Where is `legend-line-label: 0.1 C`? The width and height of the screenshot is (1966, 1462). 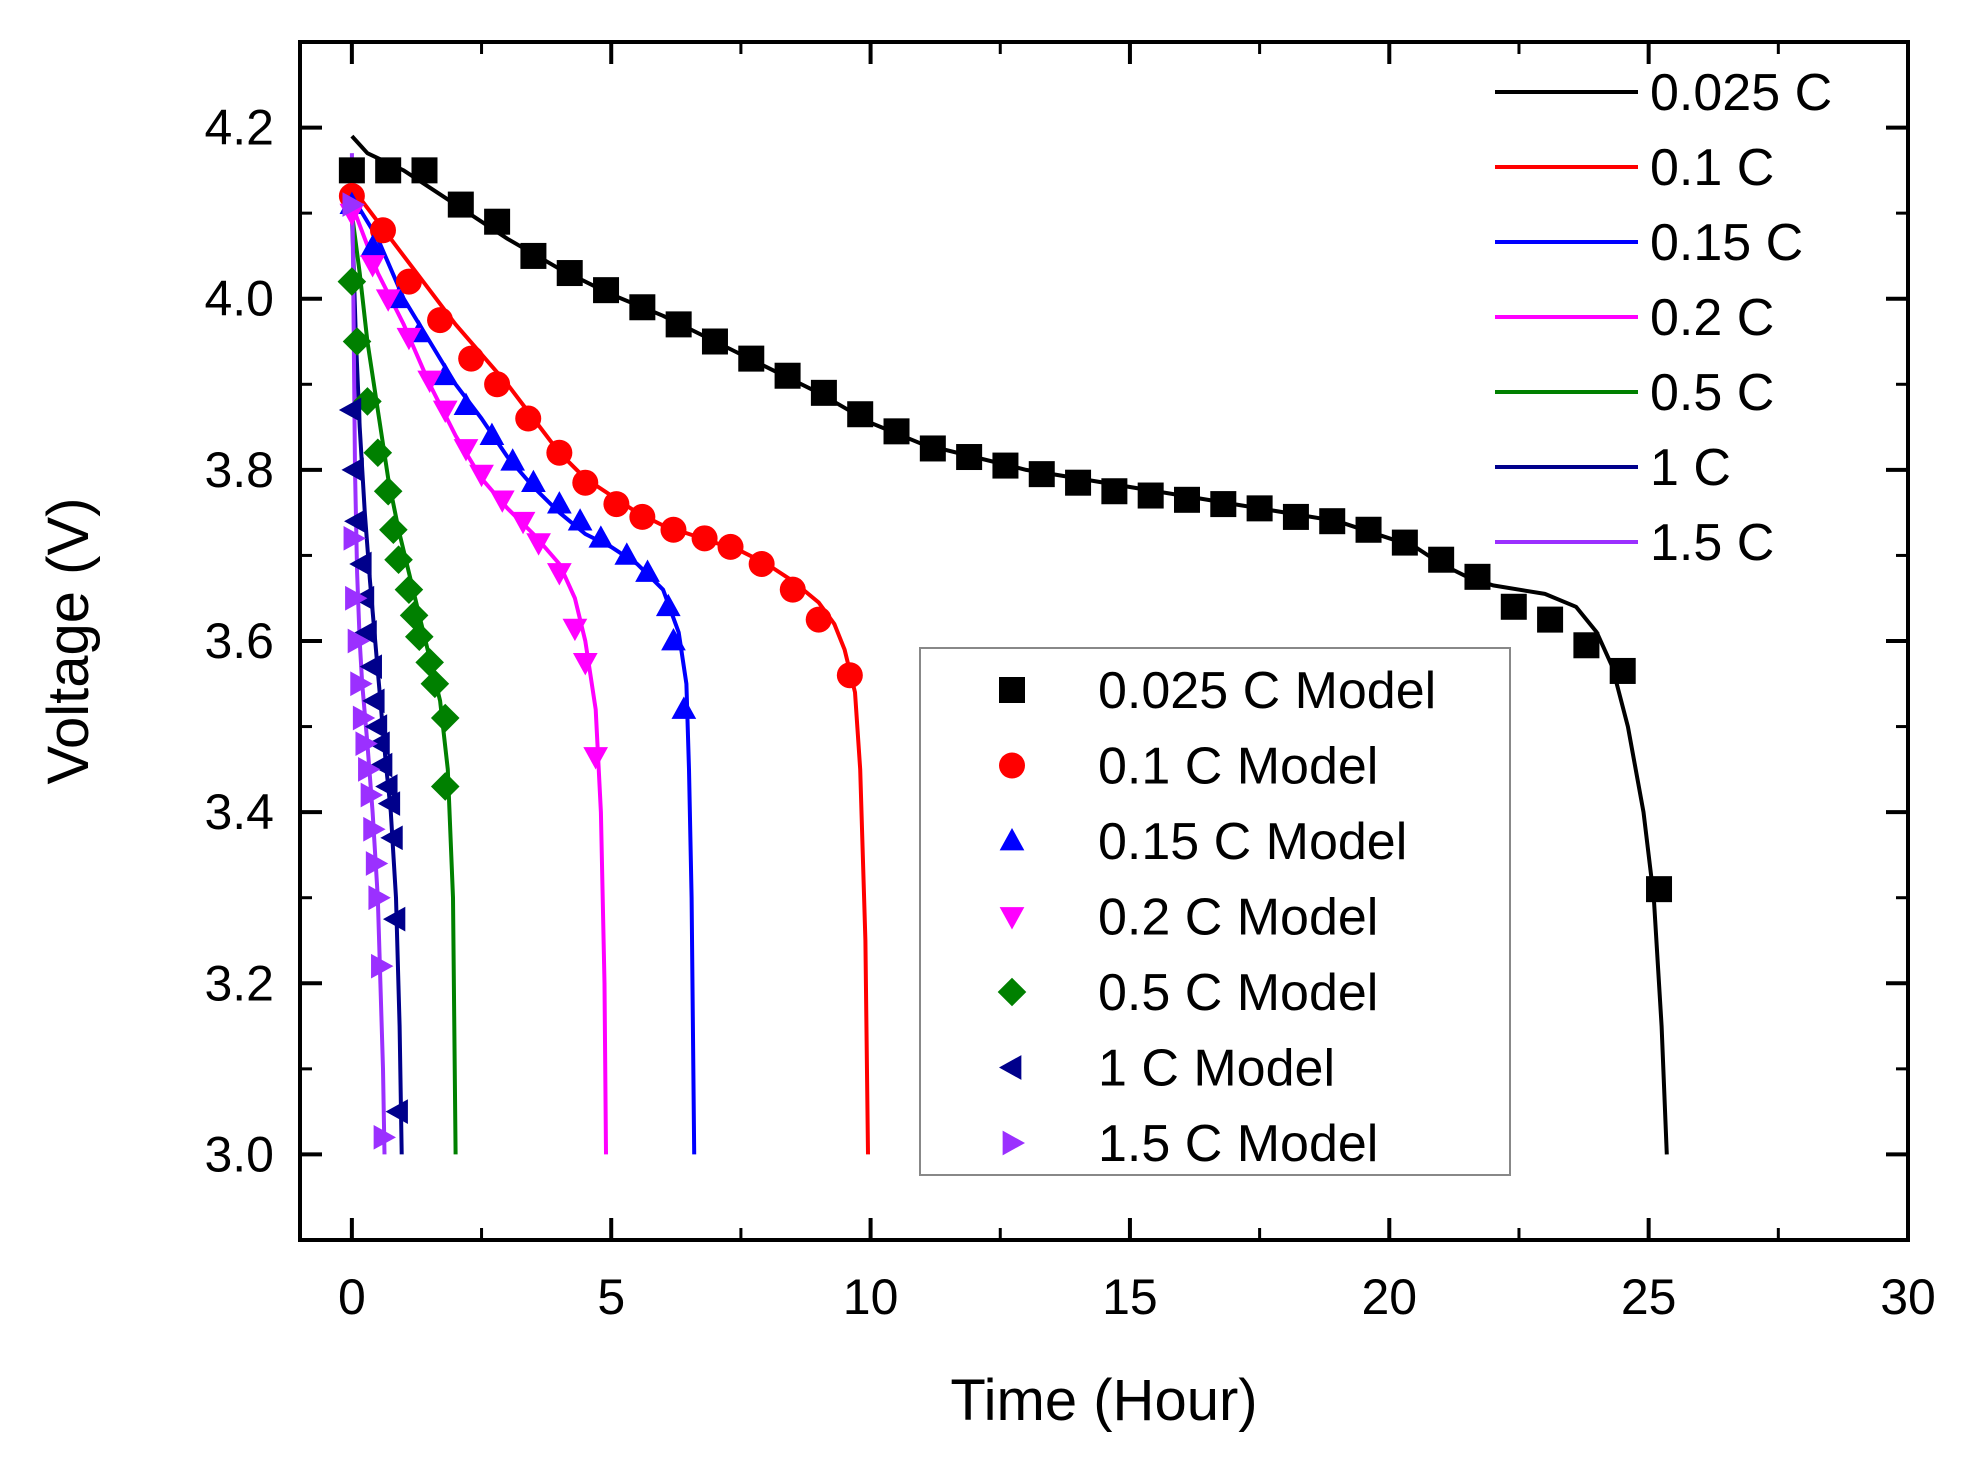
legend-line-label: 0.1 C is located at coordinates (1712, 168).